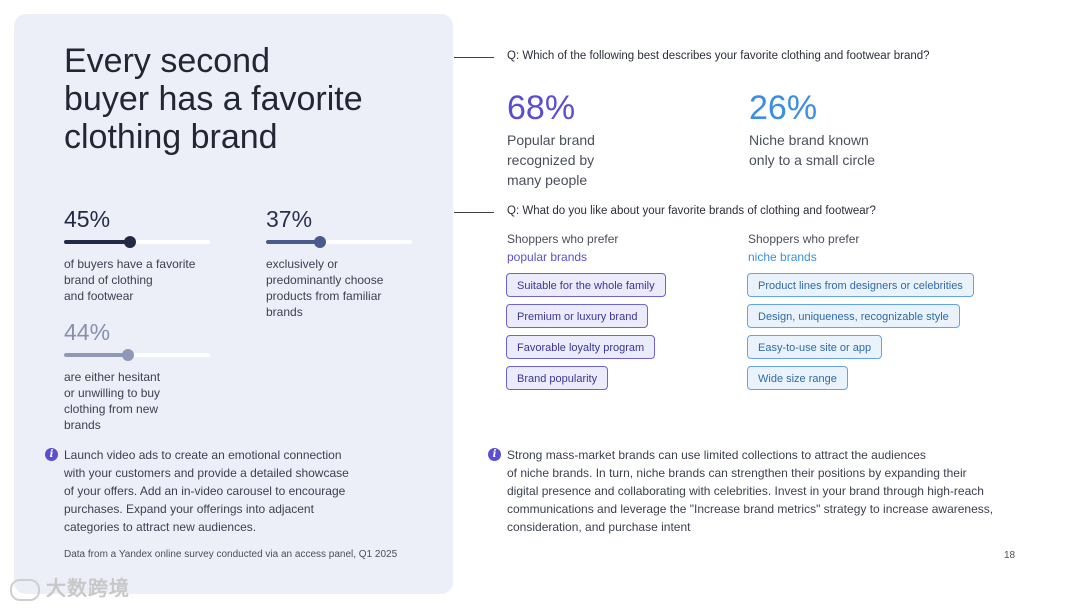  What do you see at coordinates (541, 108) in the screenshot?
I see `answer-popular-value: 68%` at bounding box center [541, 108].